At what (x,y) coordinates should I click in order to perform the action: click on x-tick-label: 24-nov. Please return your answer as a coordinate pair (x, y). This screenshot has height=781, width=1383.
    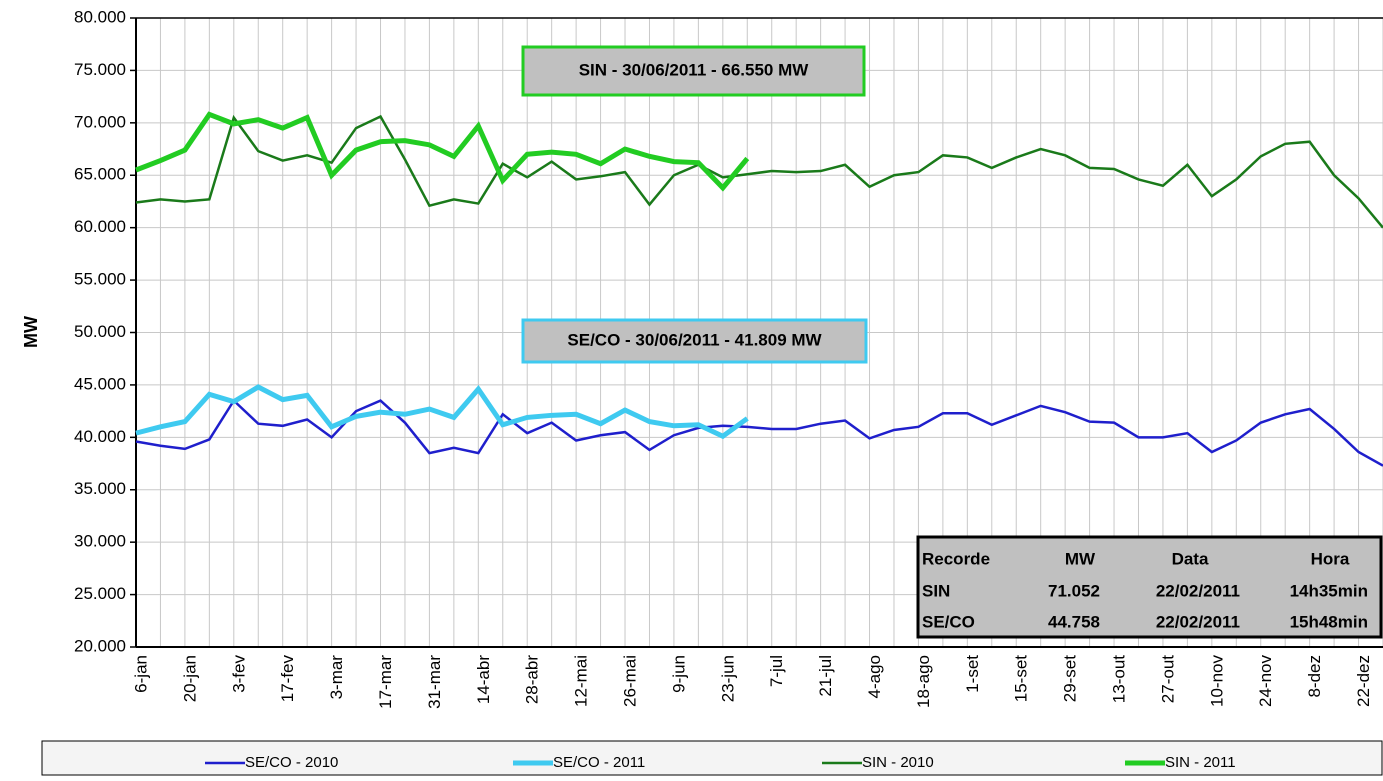
    Looking at the image, I should click on (1265, 681).